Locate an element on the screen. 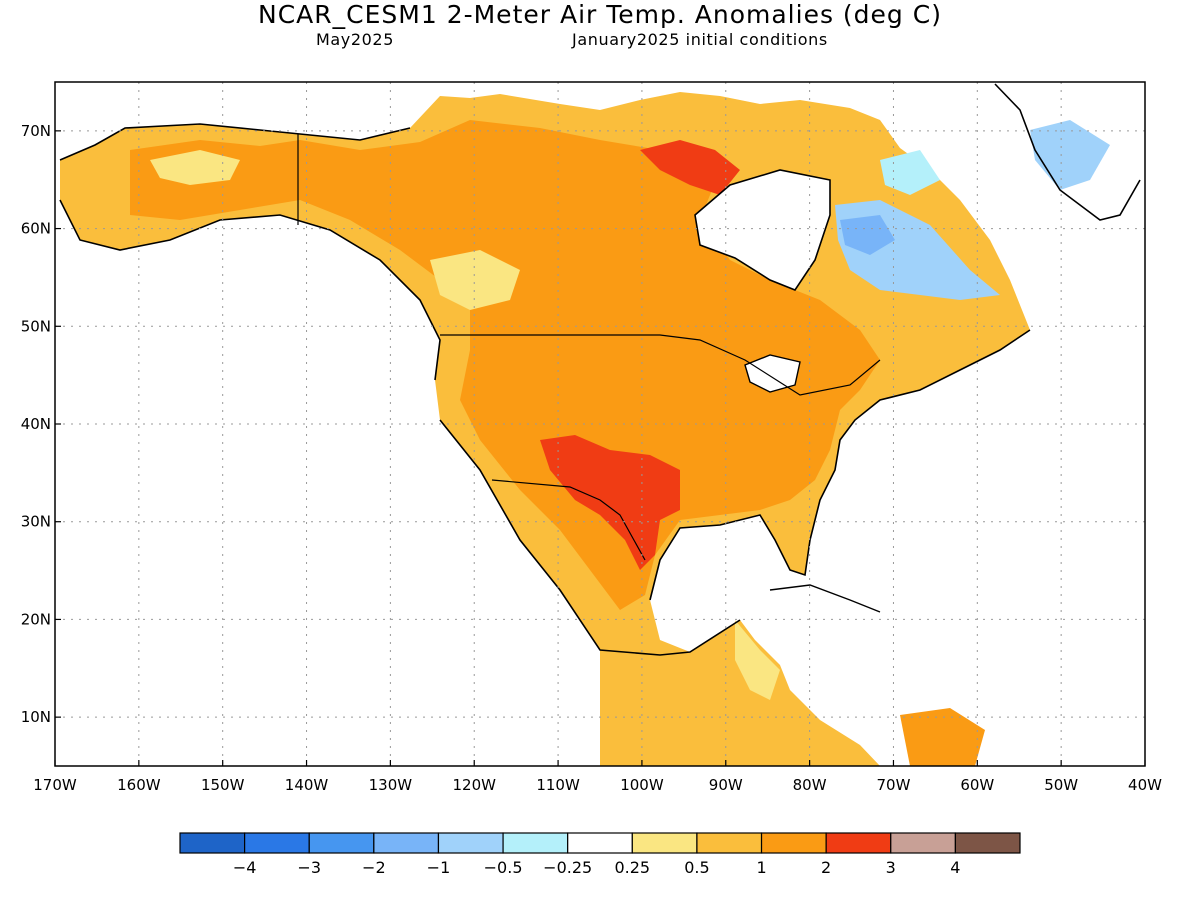 Image resolution: width=1200 pixels, height=900 pixels. anomaly-region-quebec-cool-core is located at coordinates (867, 235).